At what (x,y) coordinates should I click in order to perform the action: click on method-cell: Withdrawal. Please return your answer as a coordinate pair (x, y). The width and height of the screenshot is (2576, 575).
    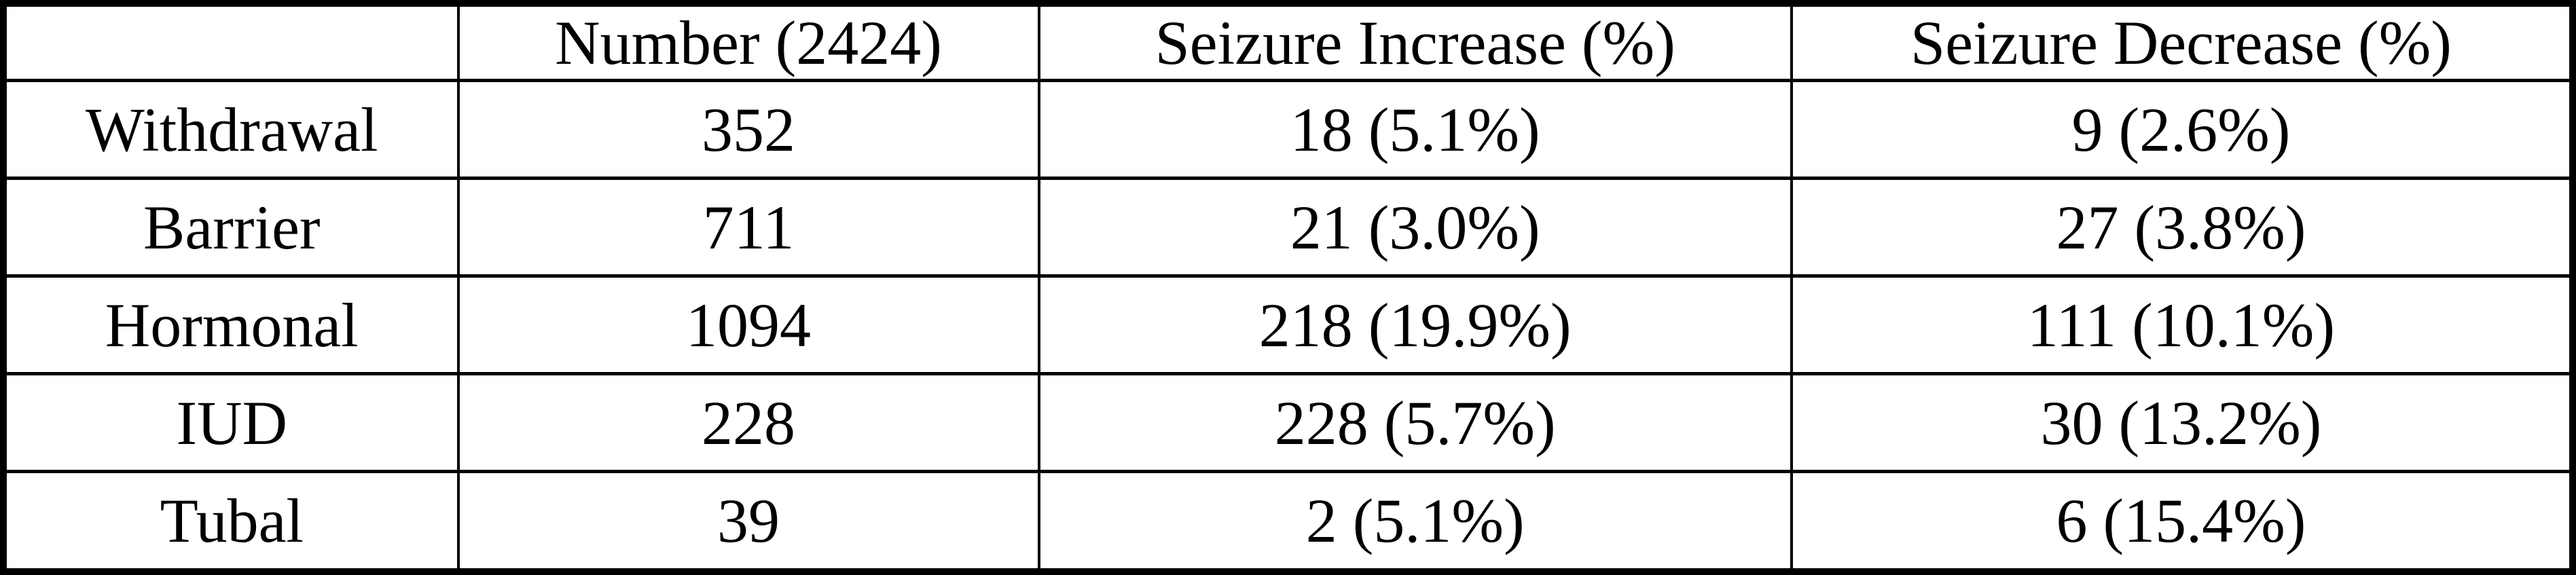
    Looking at the image, I should click on (231, 129).